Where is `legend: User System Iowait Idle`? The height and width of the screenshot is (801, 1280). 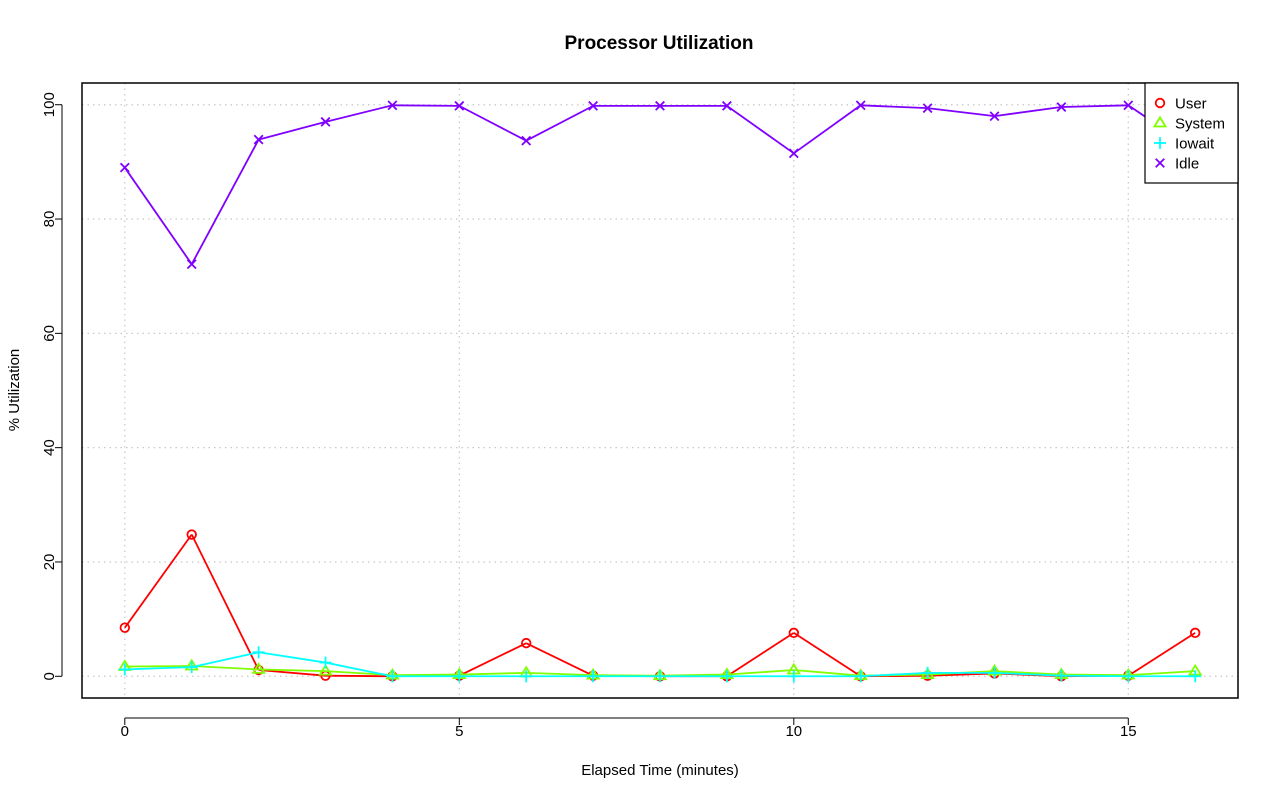 legend: User System Iowait Idle is located at coordinates (1191, 133).